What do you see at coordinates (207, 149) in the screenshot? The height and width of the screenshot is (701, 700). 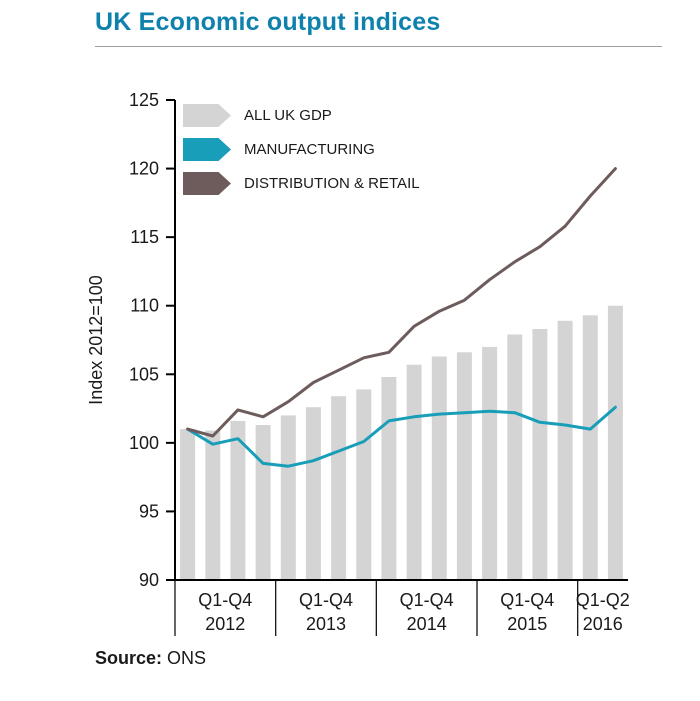 I see `legend-swatch-manufacturing` at bounding box center [207, 149].